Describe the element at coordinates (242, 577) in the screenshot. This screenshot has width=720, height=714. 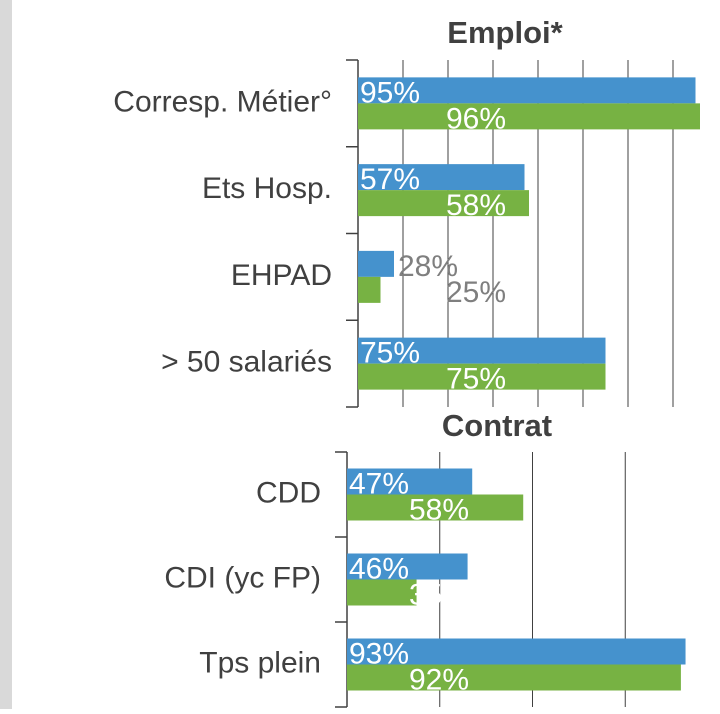
I see `category-label: CDI (yc FP)` at that location.